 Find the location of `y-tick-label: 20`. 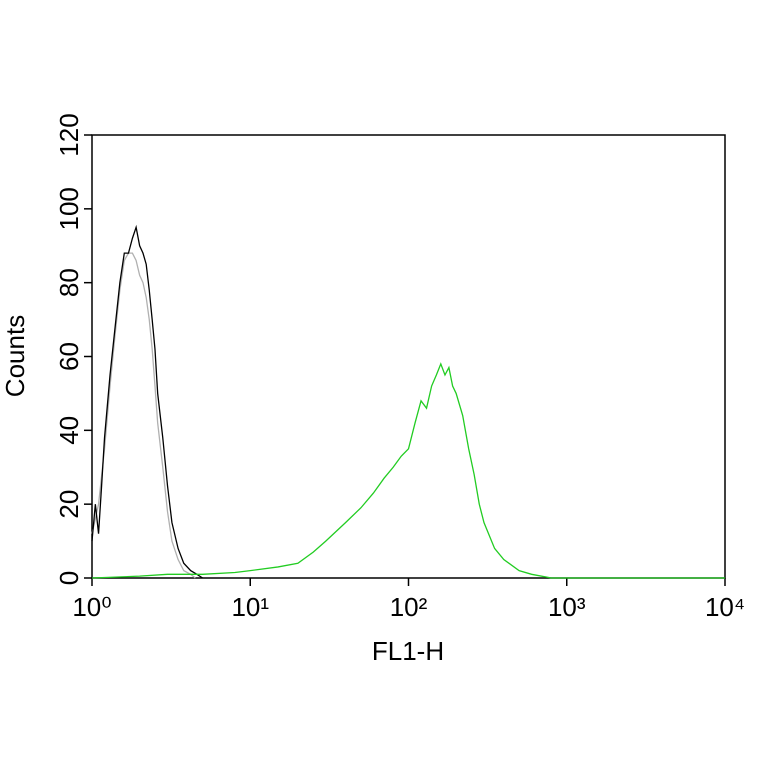

y-tick-label: 20 is located at coordinates (69, 504).